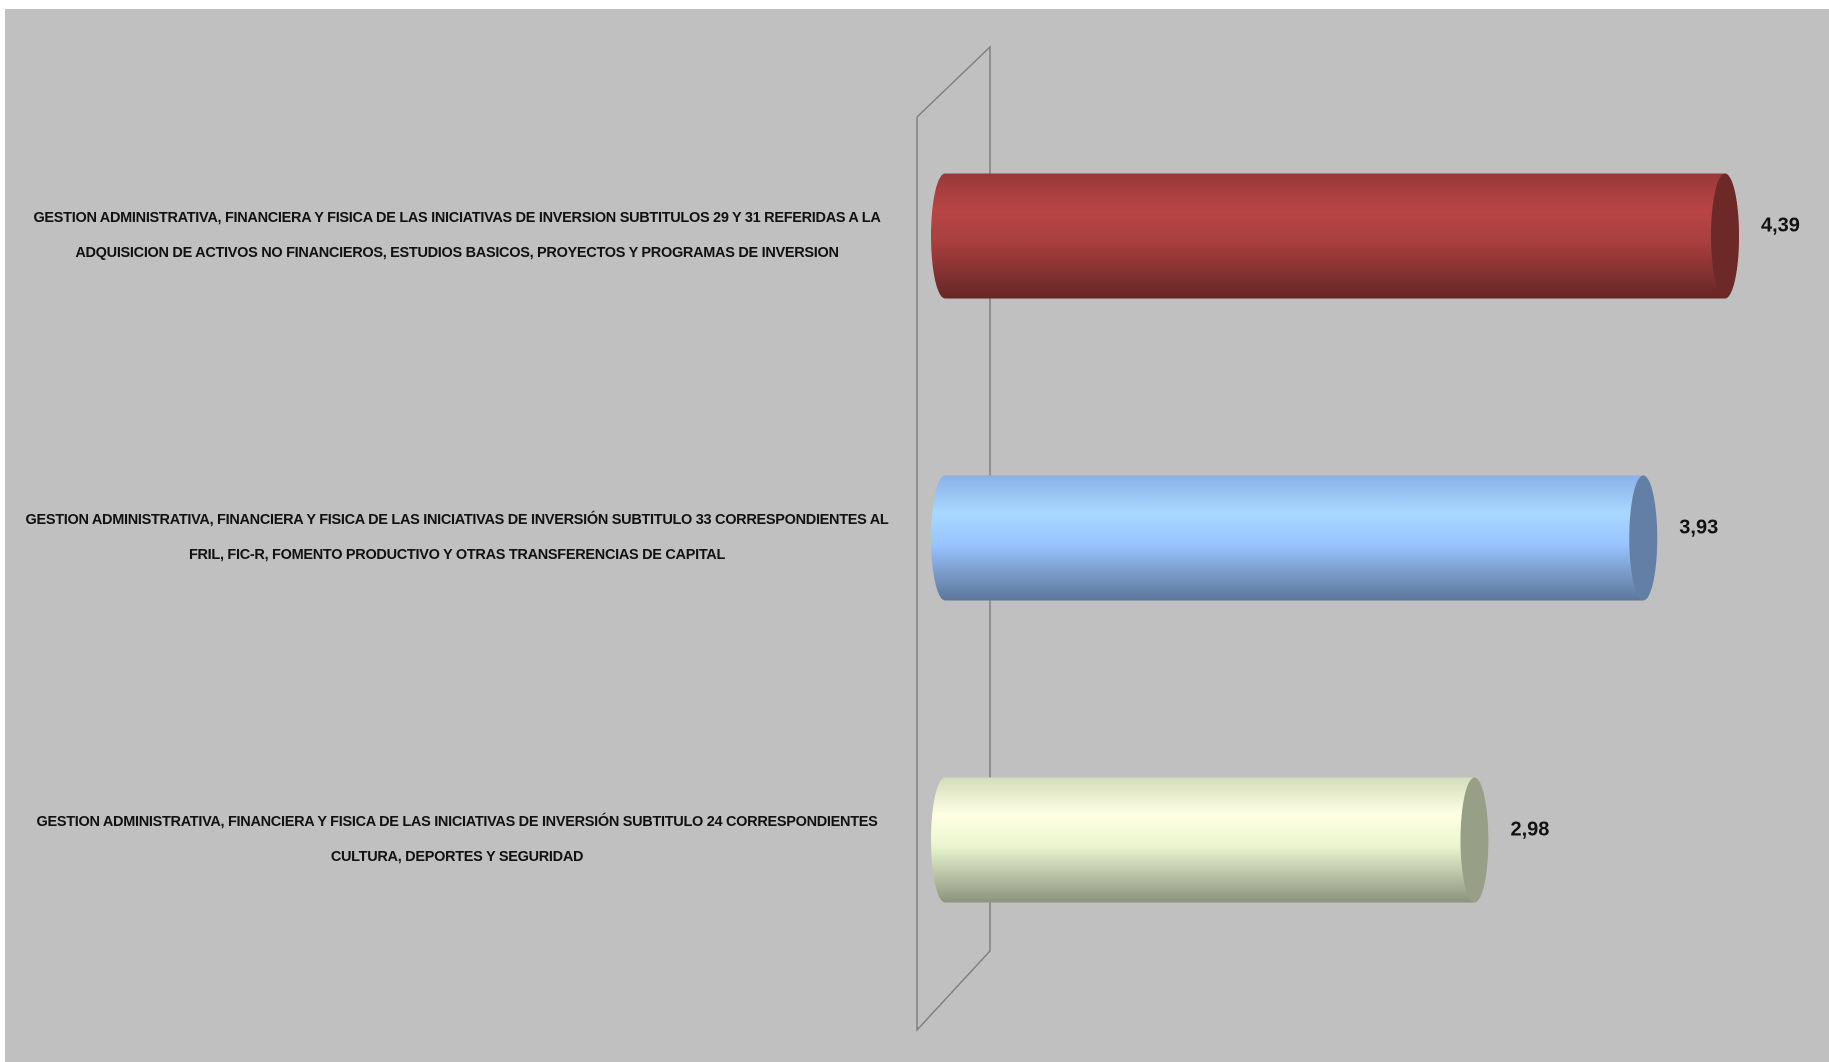  What do you see at coordinates (1529, 829) in the screenshot?
I see `value-label: 2,98` at bounding box center [1529, 829].